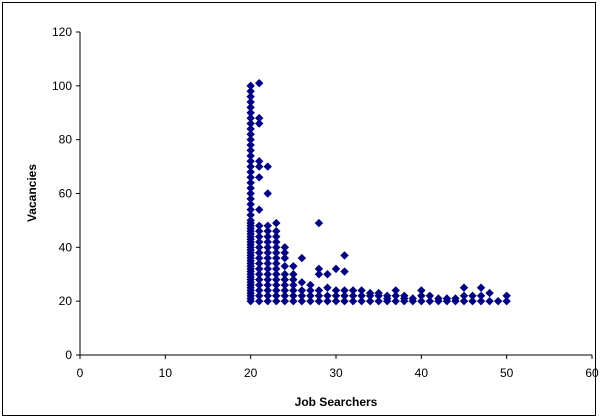 Image resolution: width=600 pixels, height=420 pixels. Describe the element at coordinates (336, 402) in the screenshot. I see `x-axis-title: Job Searchers` at that location.